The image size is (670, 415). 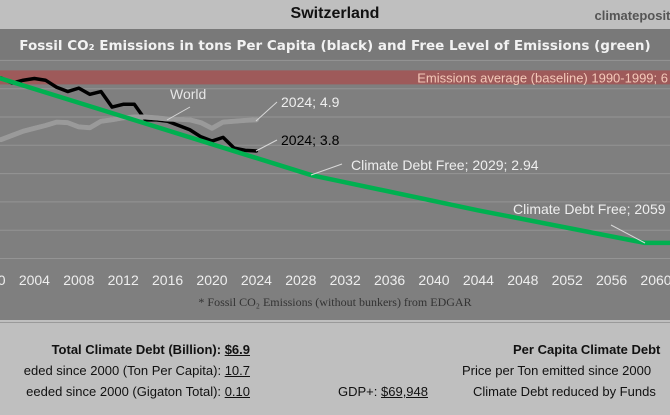 I want to click on x-tick-label: 2044, so click(x=478, y=280).